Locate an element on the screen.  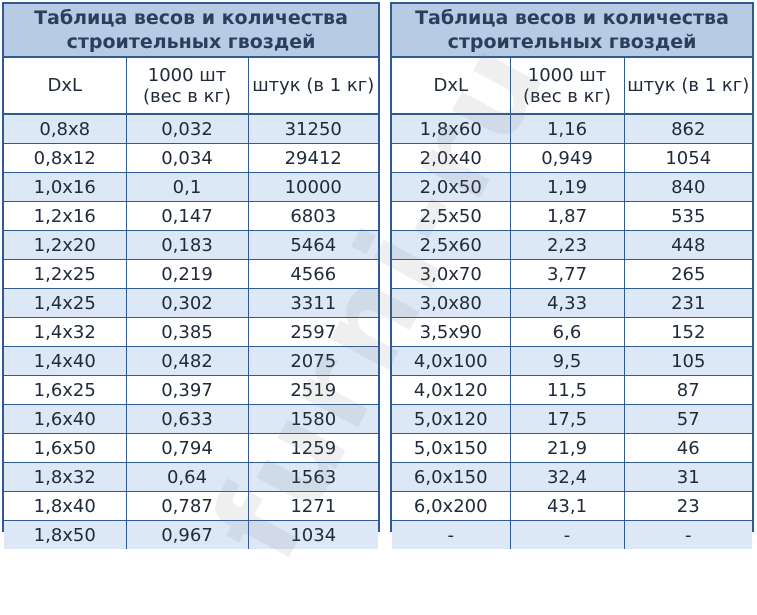
cell-dxl: 0,8x12 is located at coordinates (65, 158).